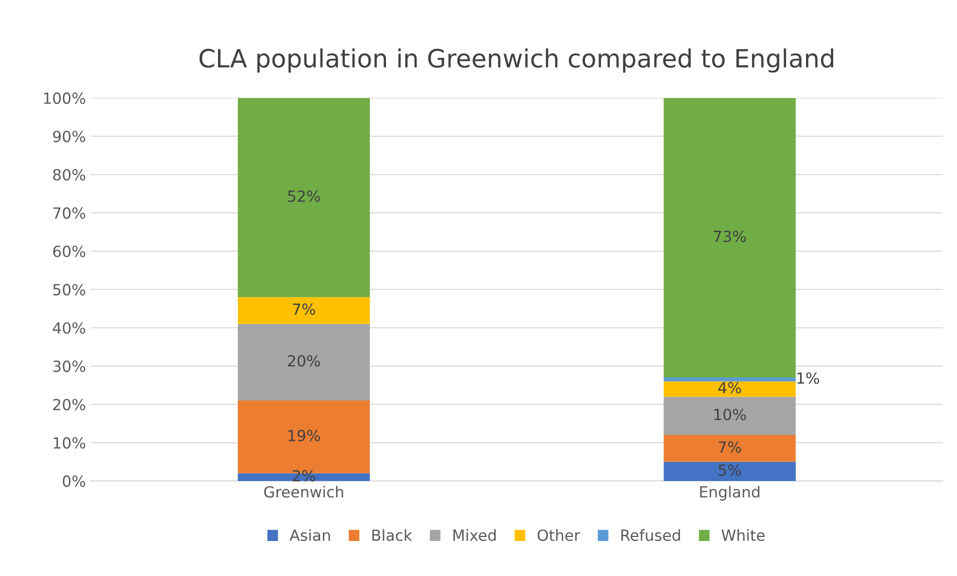  Describe the element at coordinates (304, 436) in the screenshot. I see `data-label: 19%` at that location.